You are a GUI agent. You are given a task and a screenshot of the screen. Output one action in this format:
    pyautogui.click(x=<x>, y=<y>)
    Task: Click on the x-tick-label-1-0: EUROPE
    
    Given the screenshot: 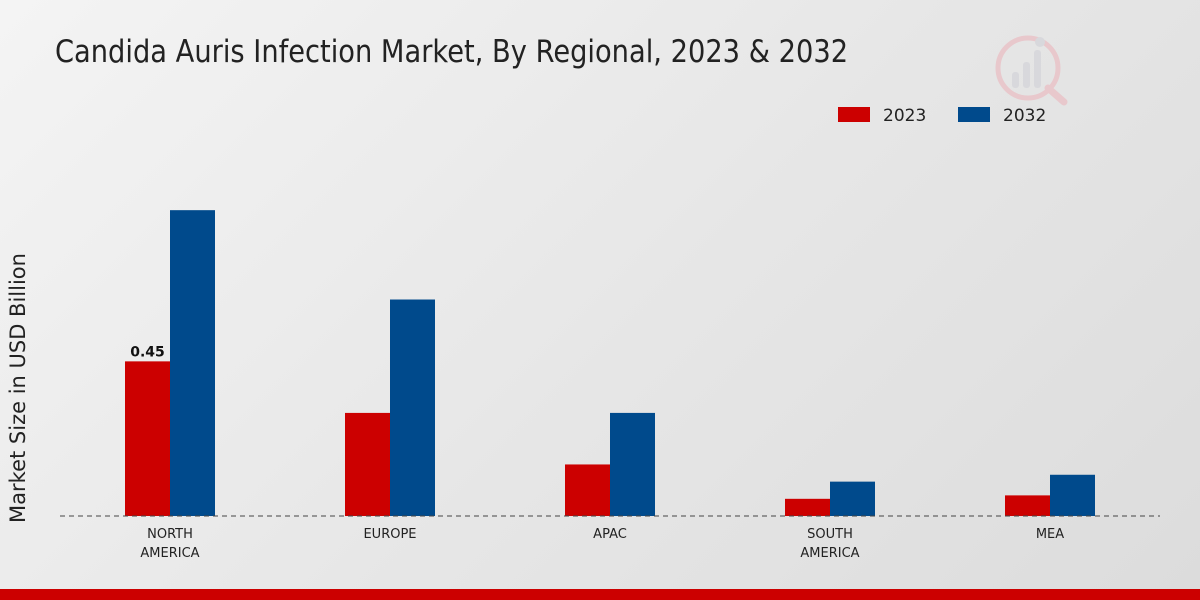 What is the action you would take?
    pyautogui.click(x=389, y=534)
    